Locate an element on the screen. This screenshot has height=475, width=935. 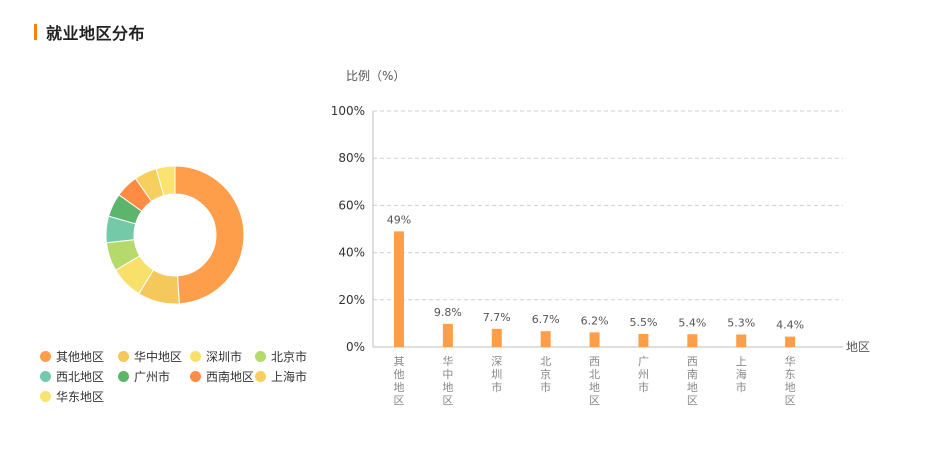
bar-chart-xlabel: 地区 is located at coordinates (858, 347).